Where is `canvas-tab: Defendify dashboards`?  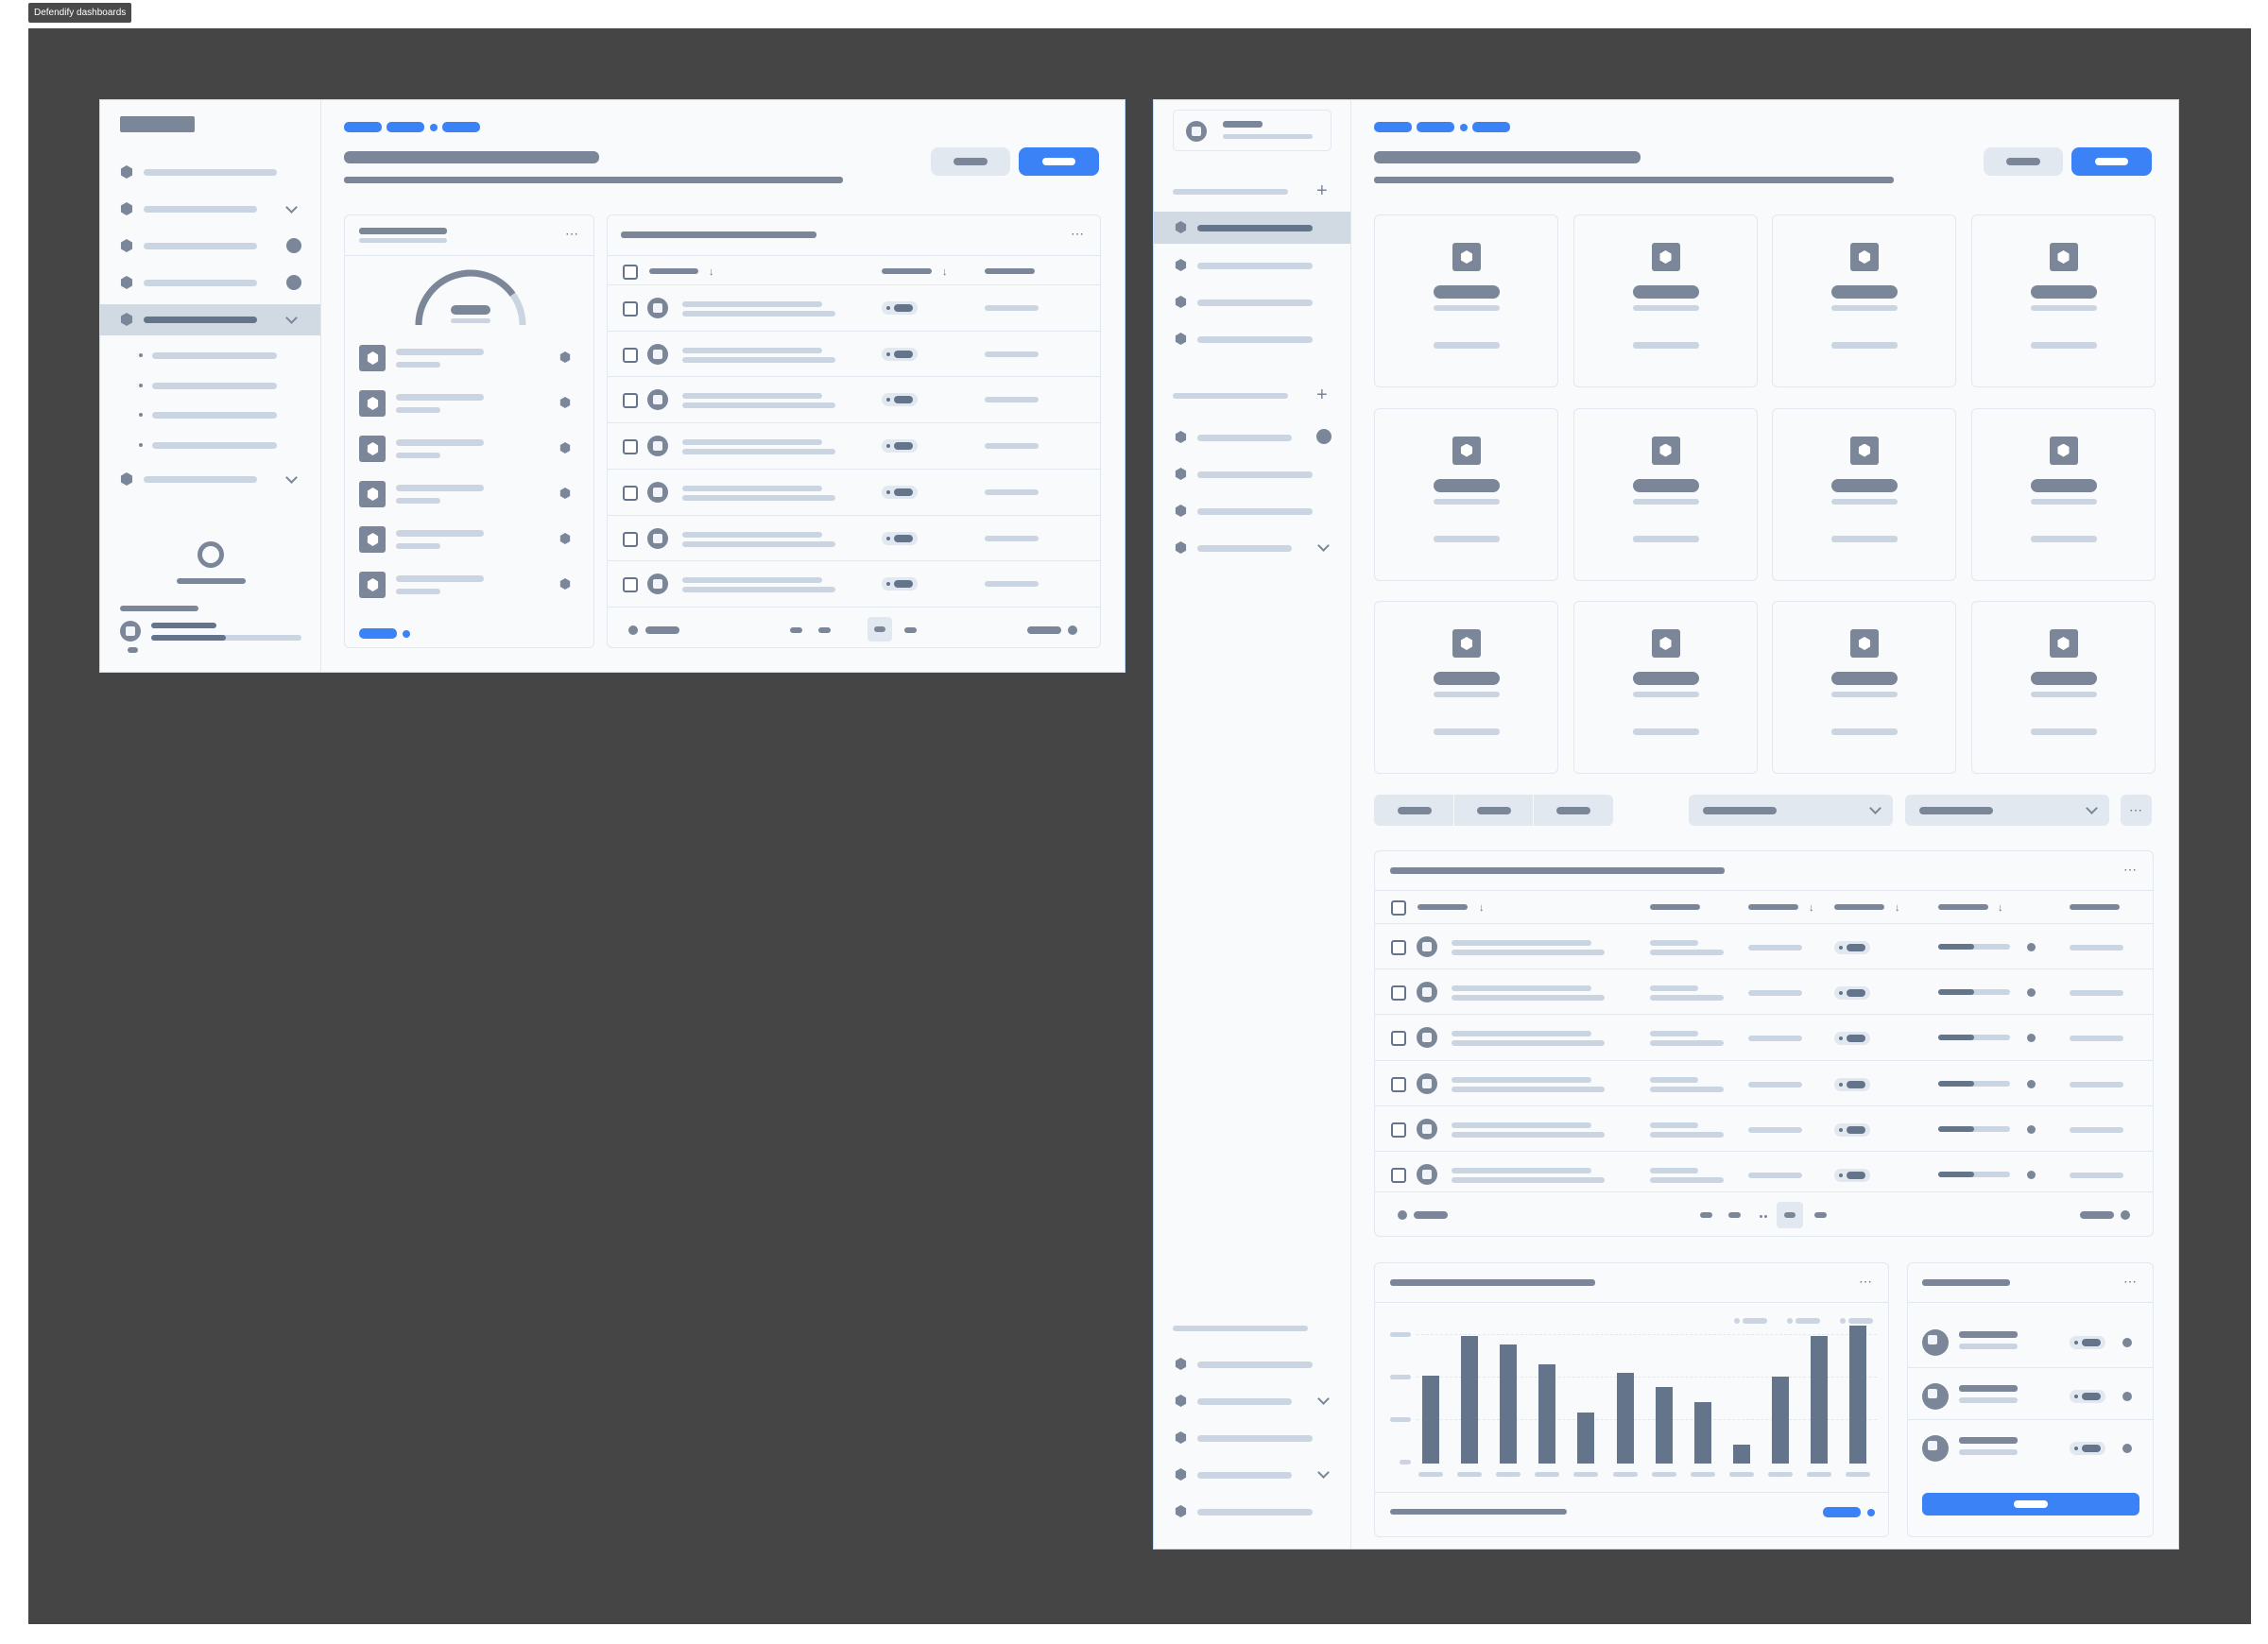 canvas-tab: Defendify dashboards is located at coordinates (80, 13).